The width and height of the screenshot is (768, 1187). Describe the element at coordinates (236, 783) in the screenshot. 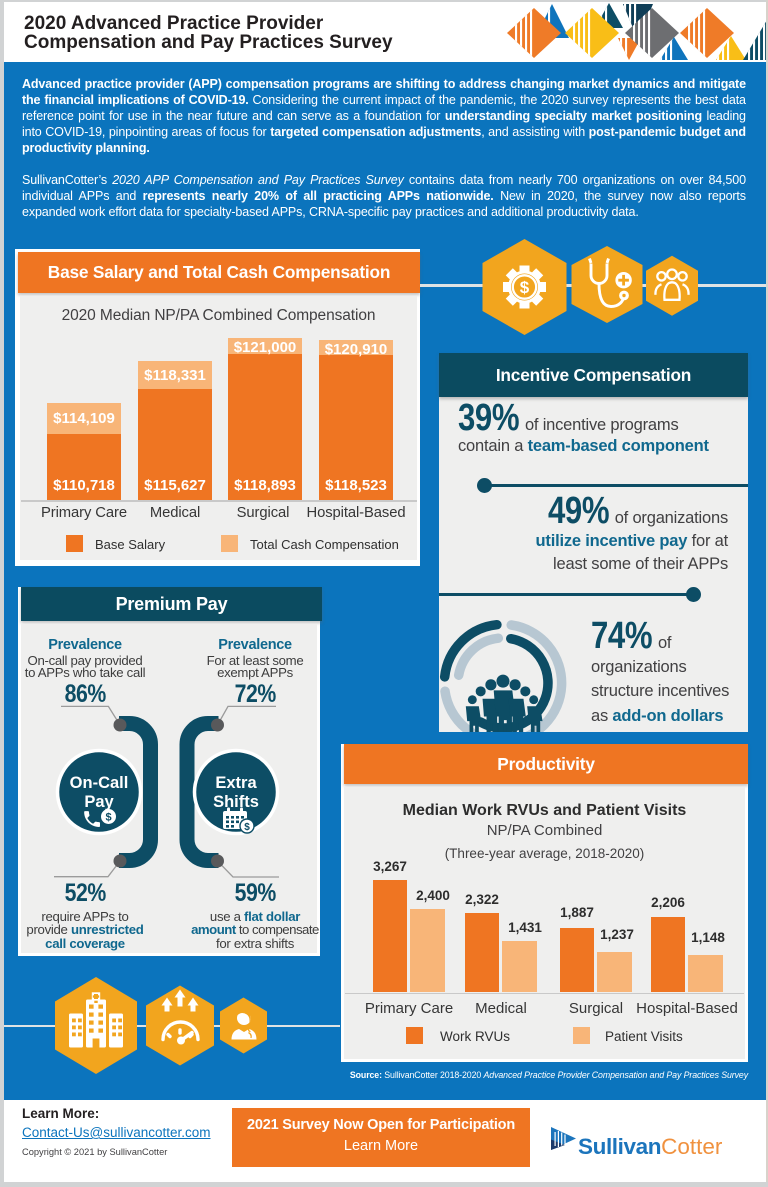

I see `svg-text: Extra` at that location.